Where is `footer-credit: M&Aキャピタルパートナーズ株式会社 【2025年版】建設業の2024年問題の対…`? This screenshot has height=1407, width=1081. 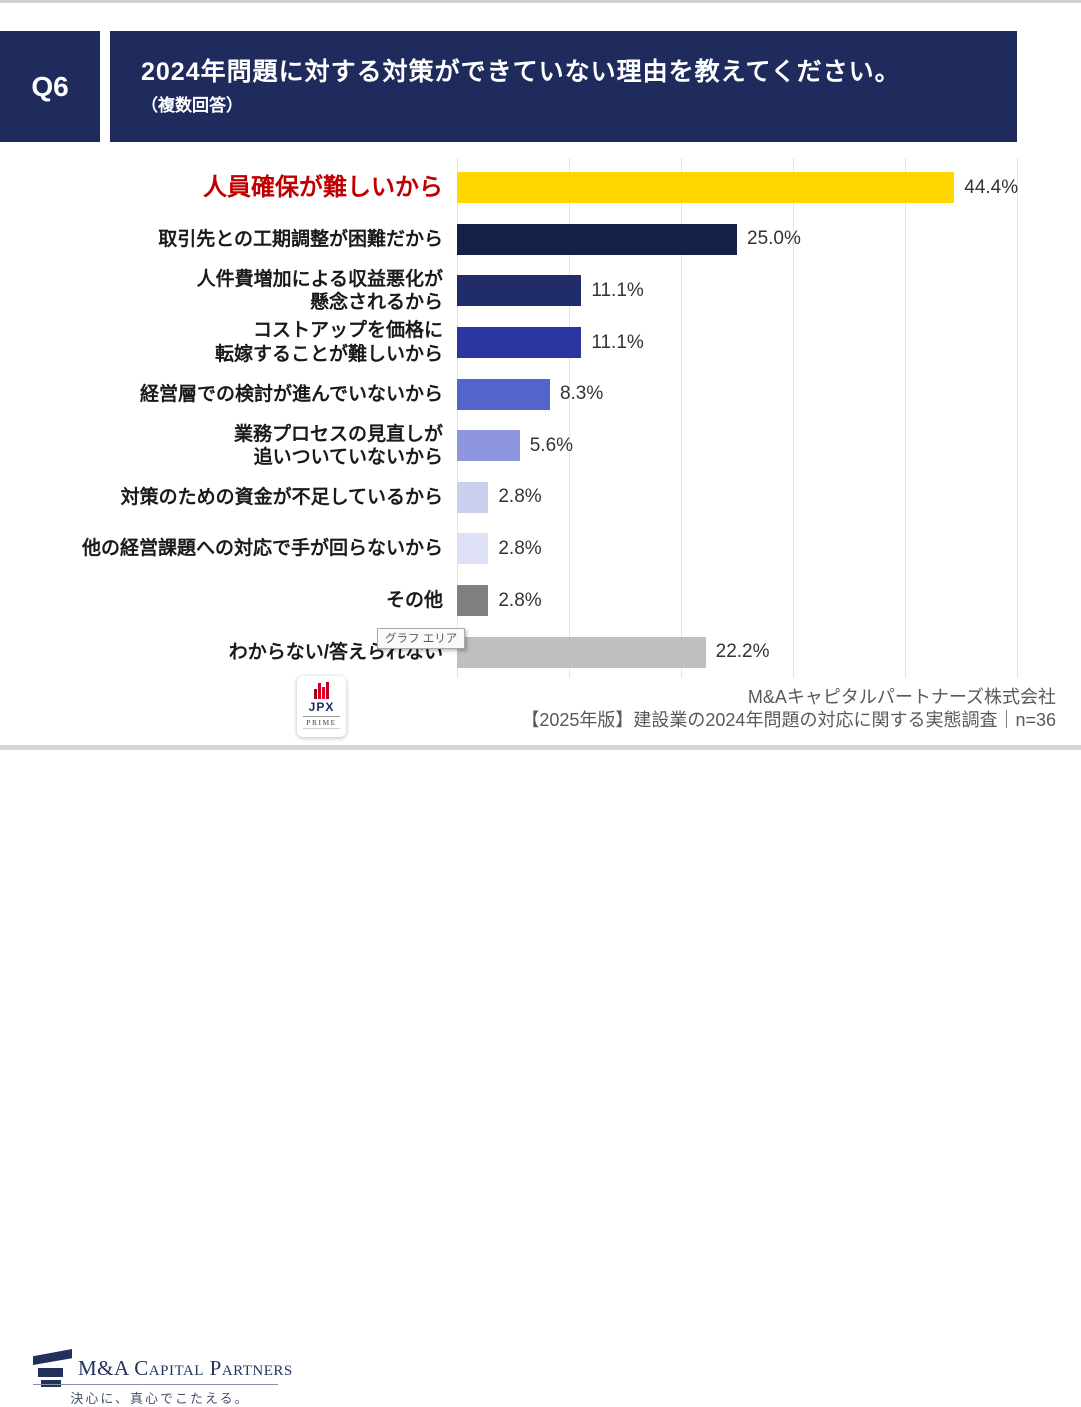
footer-credit: M&Aキャピタルパートナーズ株式会社 【2025年版】建設業の2024年問題の対… is located at coordinates (788, 709).